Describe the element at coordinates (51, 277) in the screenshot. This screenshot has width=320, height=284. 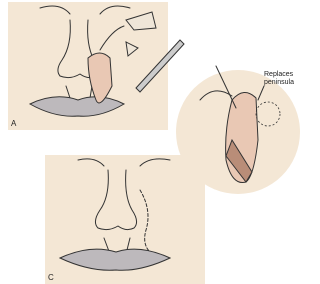
I see `panel-label: C` at that location.